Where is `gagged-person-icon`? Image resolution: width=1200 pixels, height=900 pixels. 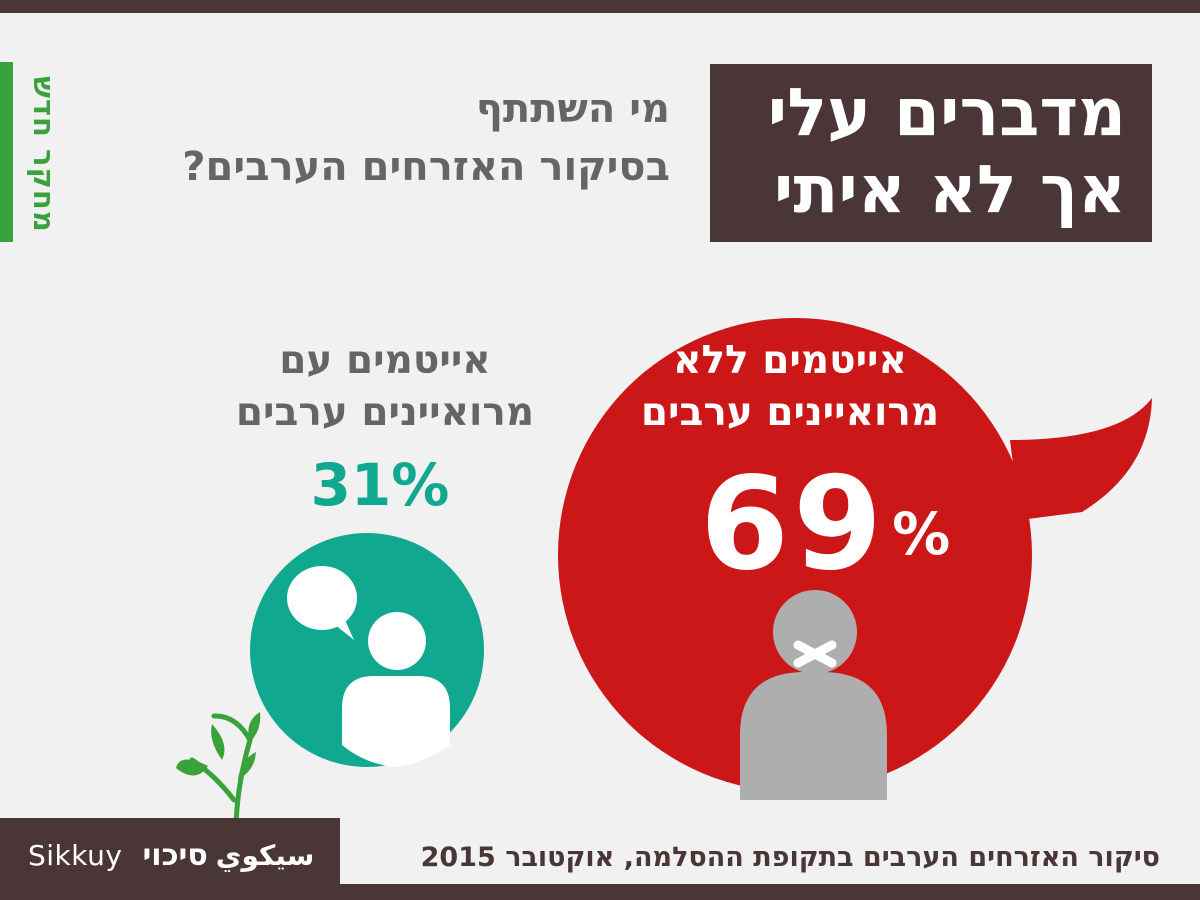
gagged-person-icon is located at coordinates (813, 695).